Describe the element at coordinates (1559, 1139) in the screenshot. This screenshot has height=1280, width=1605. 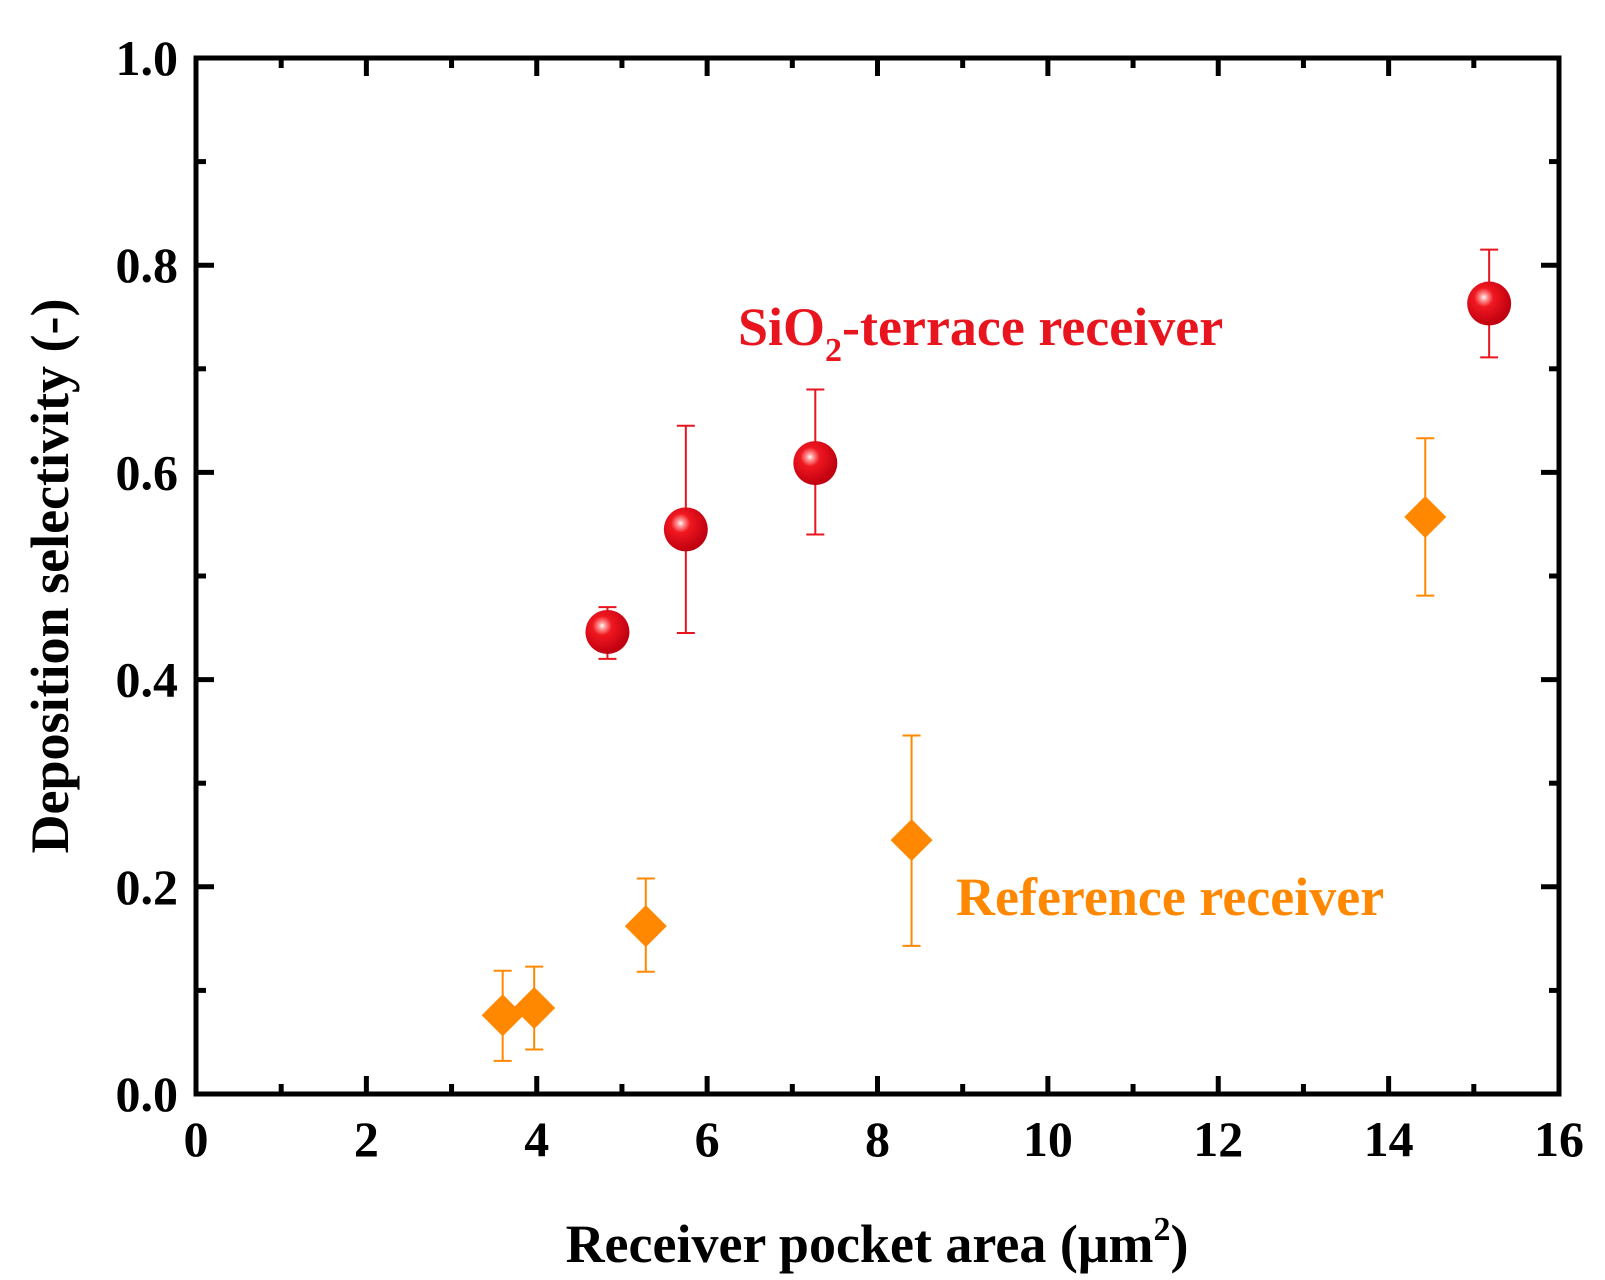
I see `x-tick-label: 16` at that location.